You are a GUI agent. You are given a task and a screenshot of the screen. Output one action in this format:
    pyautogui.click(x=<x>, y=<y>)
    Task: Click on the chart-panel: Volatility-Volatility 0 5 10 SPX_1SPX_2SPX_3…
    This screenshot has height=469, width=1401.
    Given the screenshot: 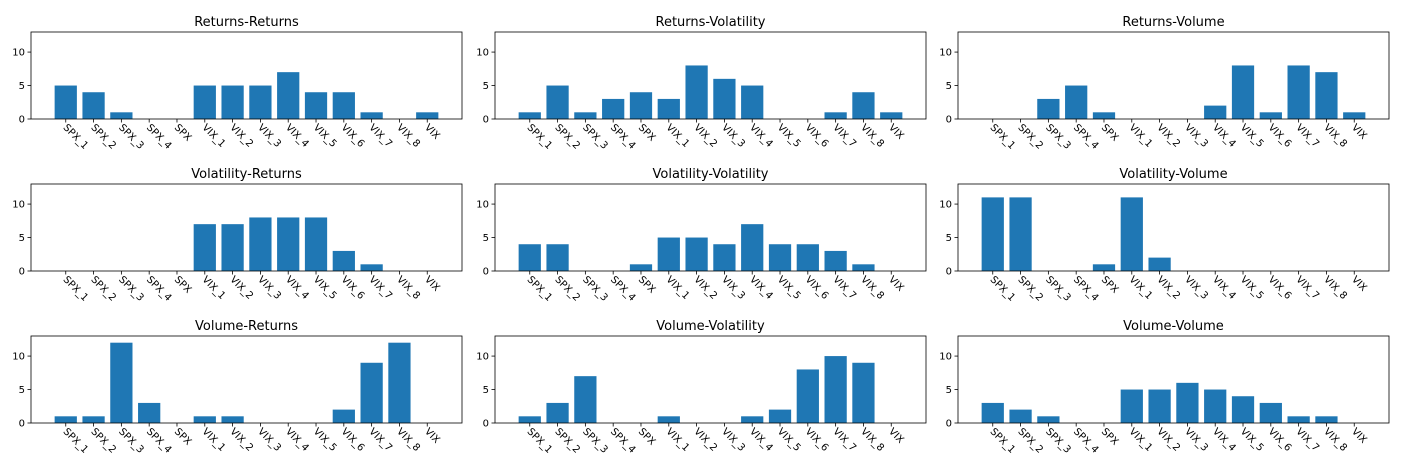 What is the action you would take?
    pyautogui.click(x=701, y=235)
    